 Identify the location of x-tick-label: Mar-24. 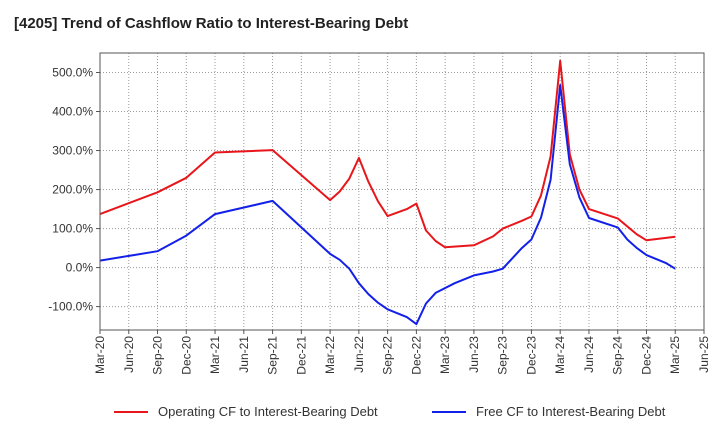
(560, 355).